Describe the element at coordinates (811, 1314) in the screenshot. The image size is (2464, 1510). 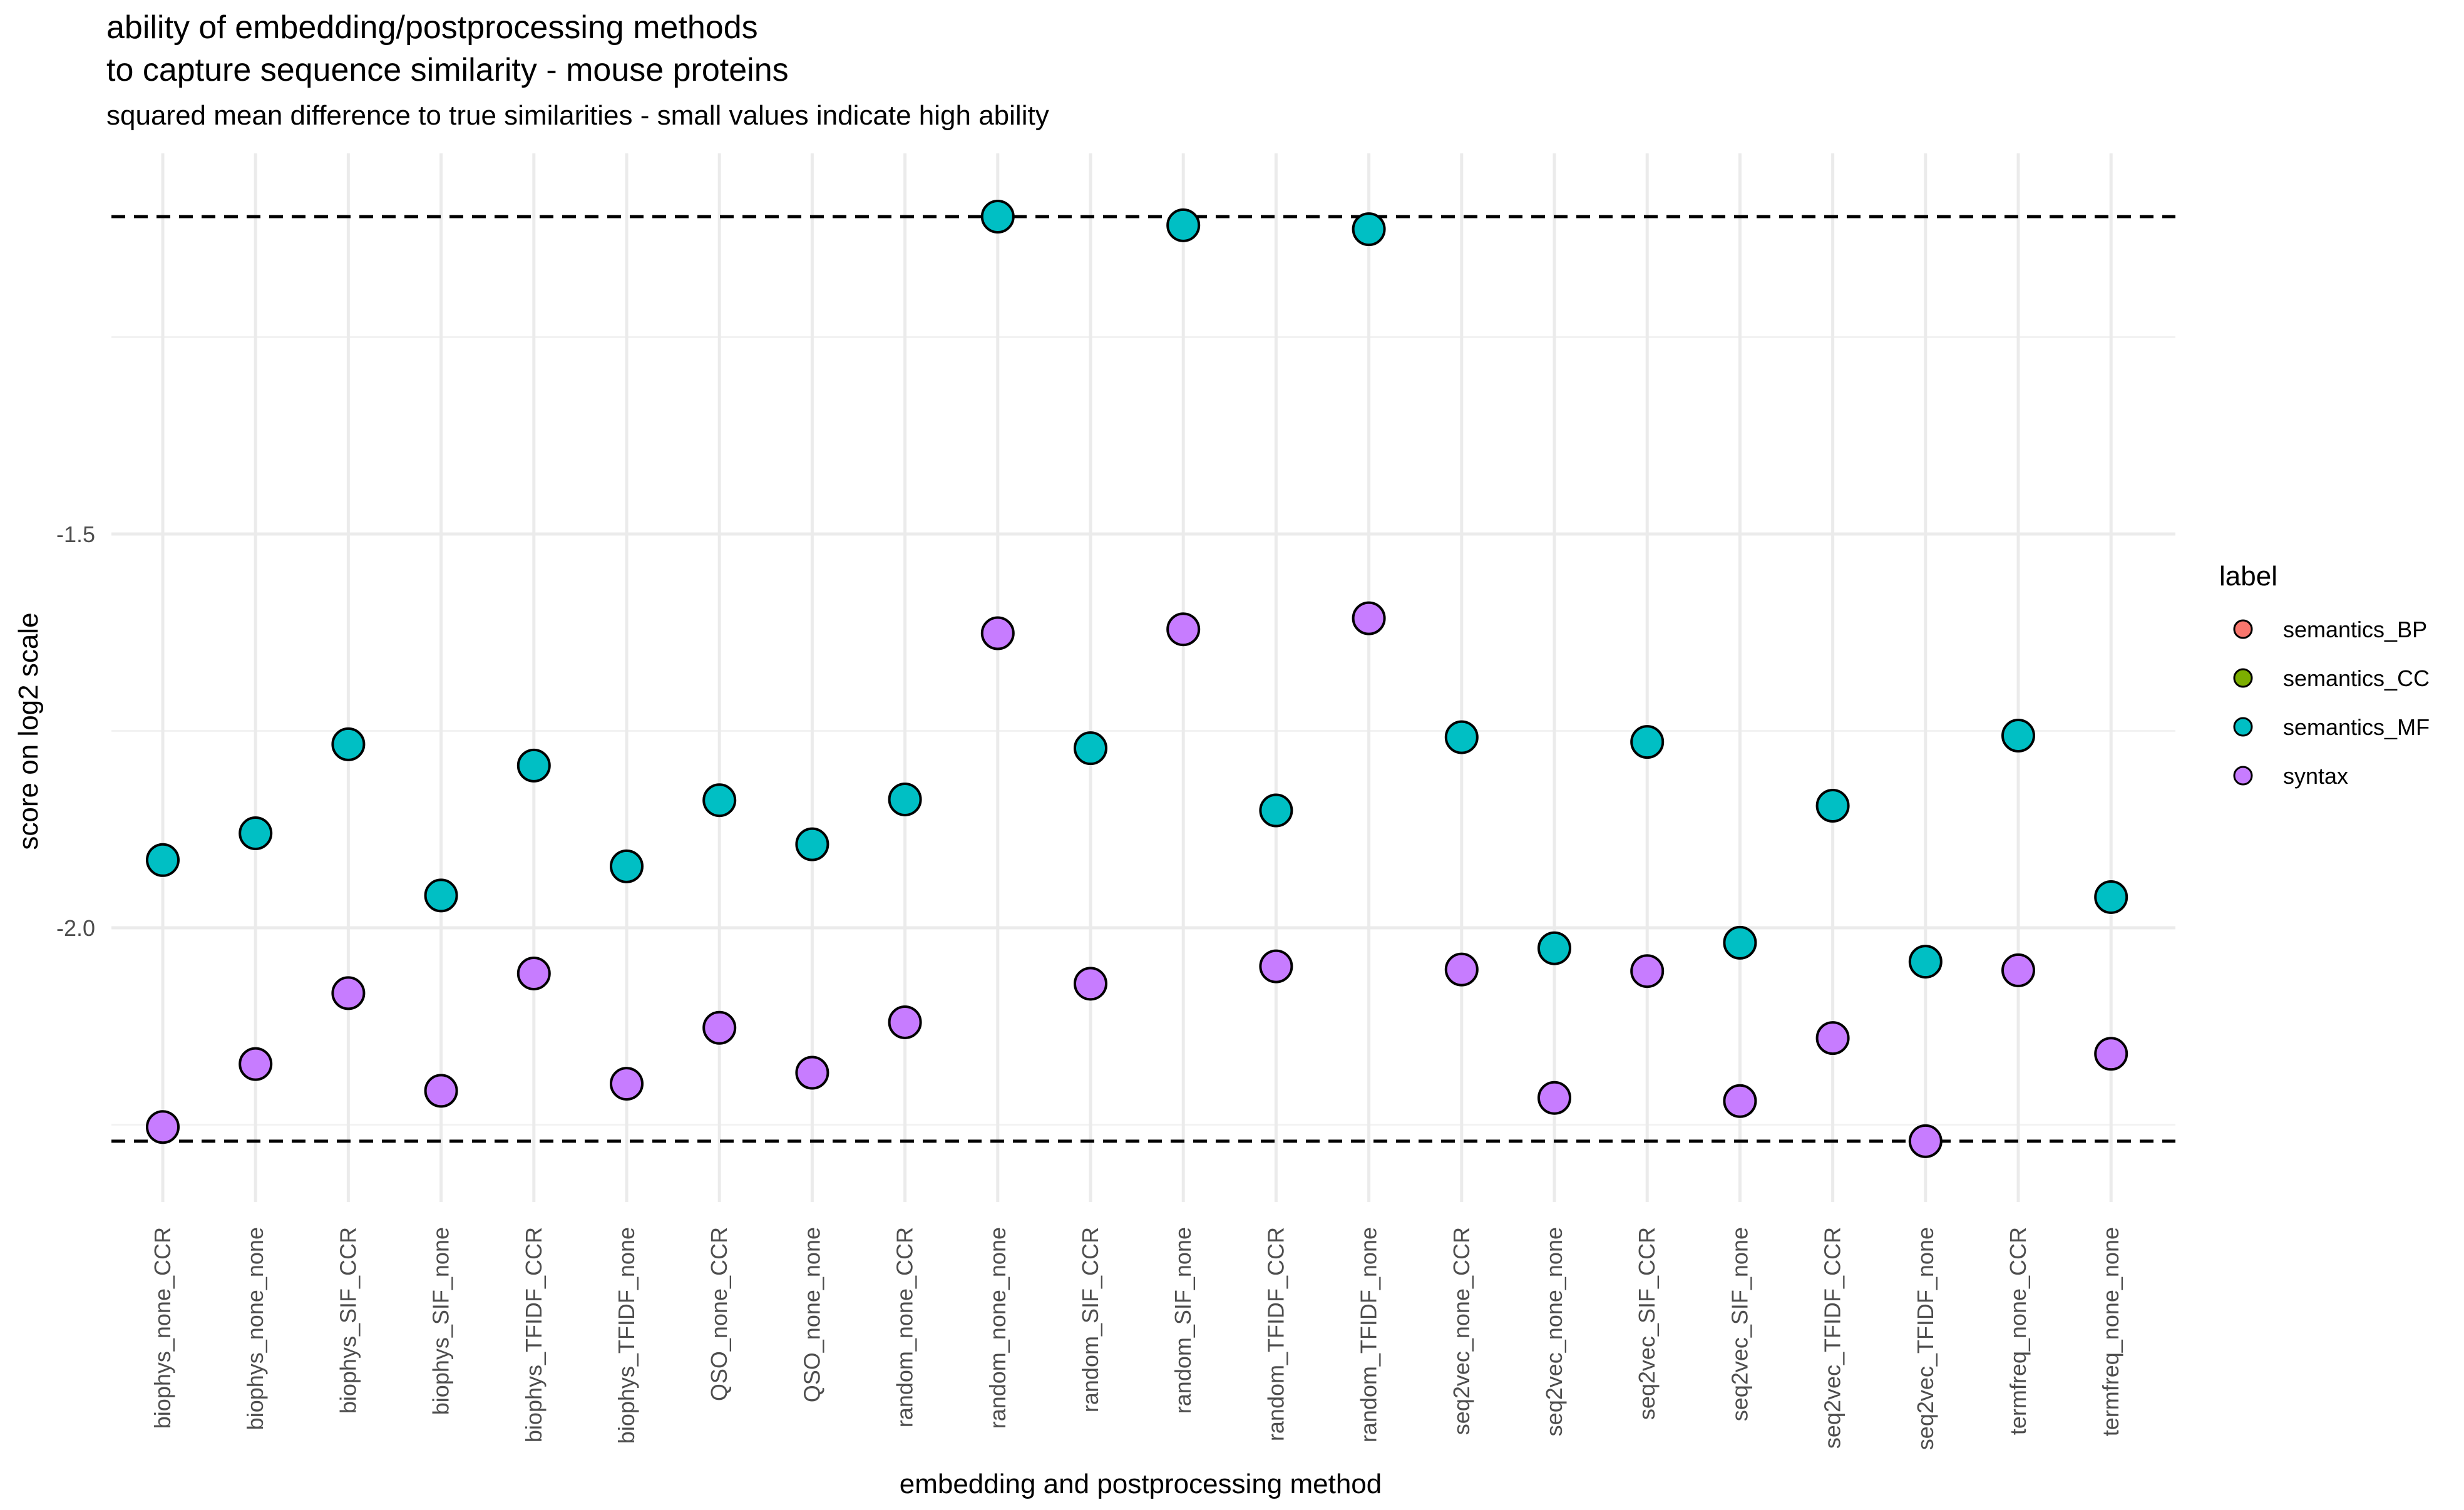
I see `x-tick-label: QSO_none_none` at that location.